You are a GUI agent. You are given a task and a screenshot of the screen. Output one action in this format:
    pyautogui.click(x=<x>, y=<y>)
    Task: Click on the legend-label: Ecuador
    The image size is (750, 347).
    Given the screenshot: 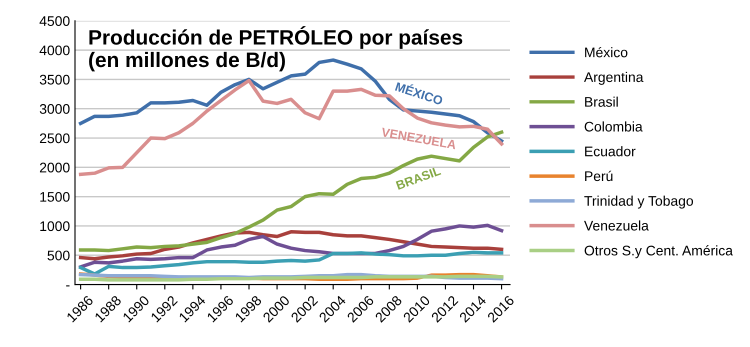 What is the action you would take?
    pyautogui.click(x=610, y=151)
    